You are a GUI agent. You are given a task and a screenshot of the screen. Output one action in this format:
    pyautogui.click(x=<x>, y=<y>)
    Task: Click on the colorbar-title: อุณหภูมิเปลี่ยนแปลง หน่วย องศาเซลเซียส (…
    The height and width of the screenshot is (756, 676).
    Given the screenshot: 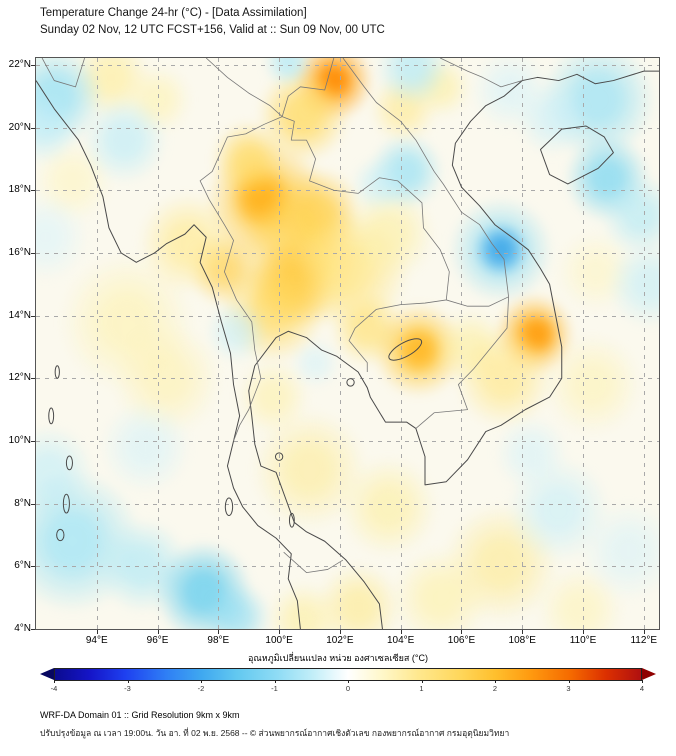 What is the action you would take?
    pyautogui.click(x=338, y=658)
    